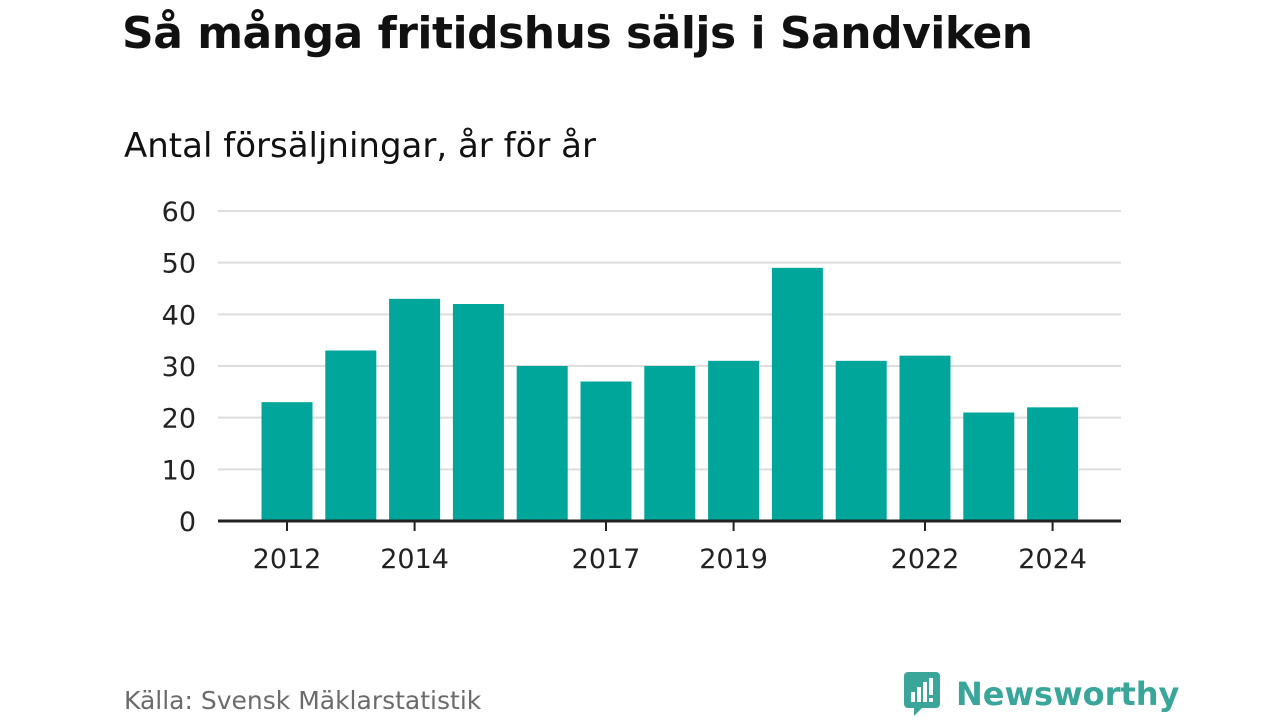 The image size is (1280, 720). What do you see at coordinates (415, 409) in the screenshot?
I see `bar-2014` at bounding box center [415, 409].